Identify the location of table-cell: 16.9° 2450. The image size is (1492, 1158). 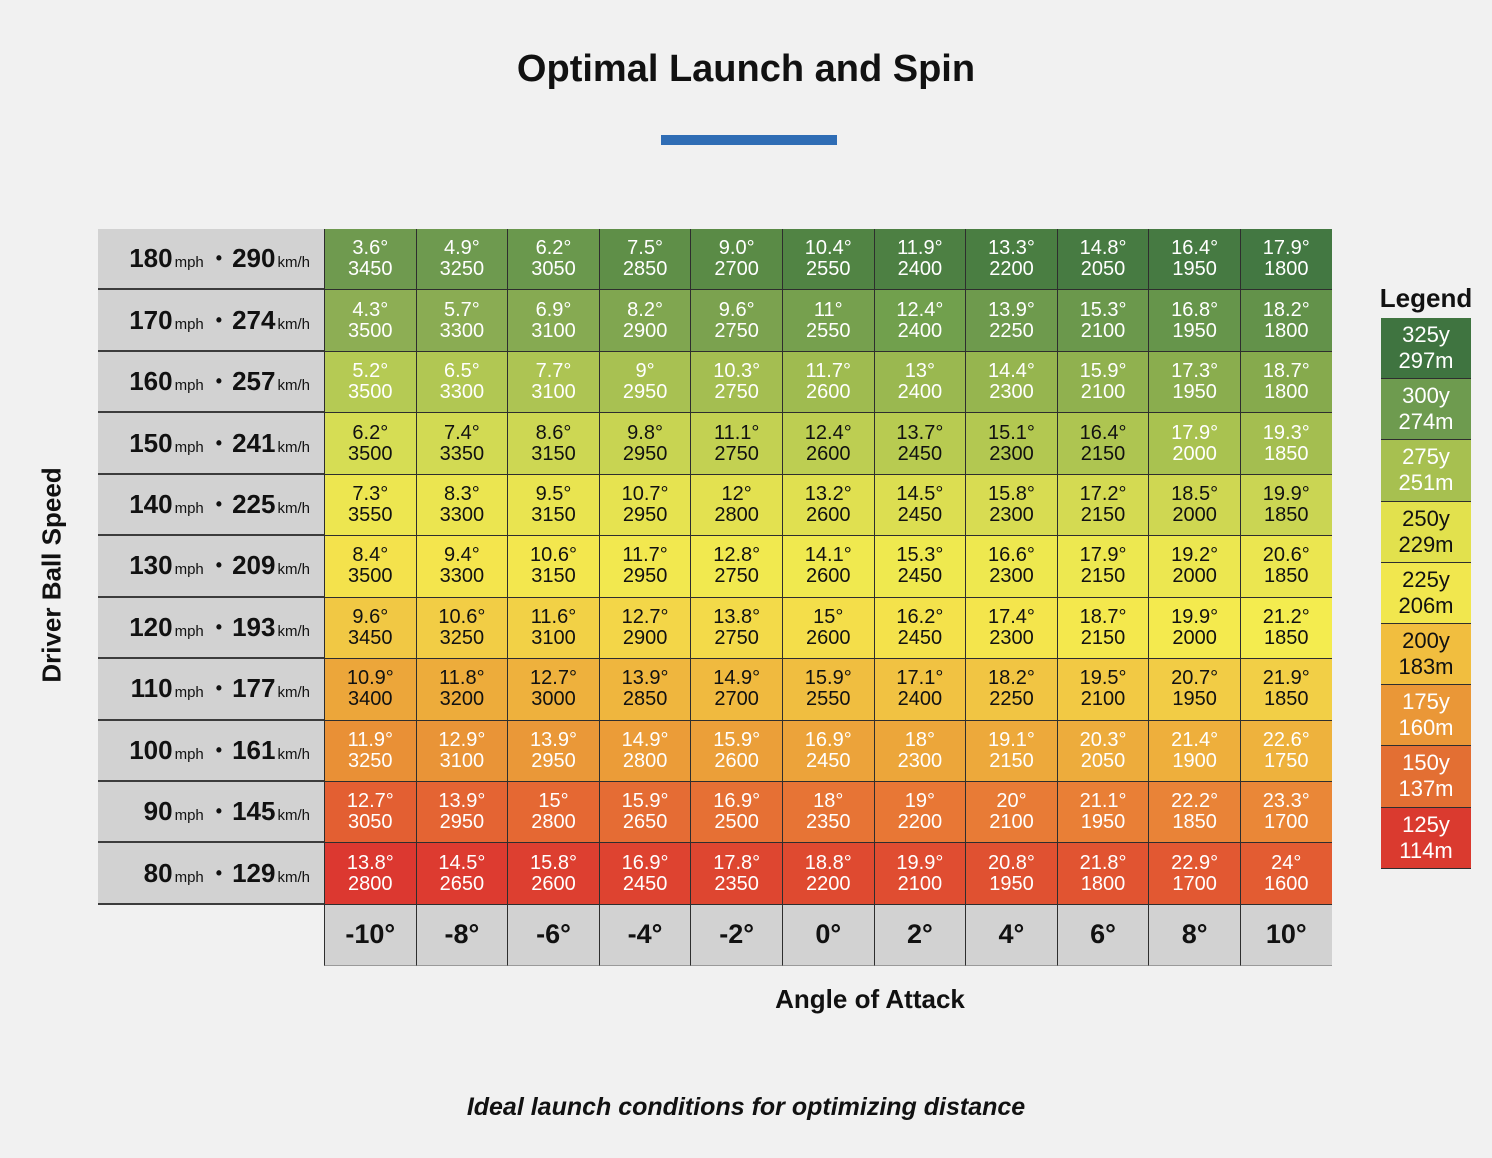
(644, 874).